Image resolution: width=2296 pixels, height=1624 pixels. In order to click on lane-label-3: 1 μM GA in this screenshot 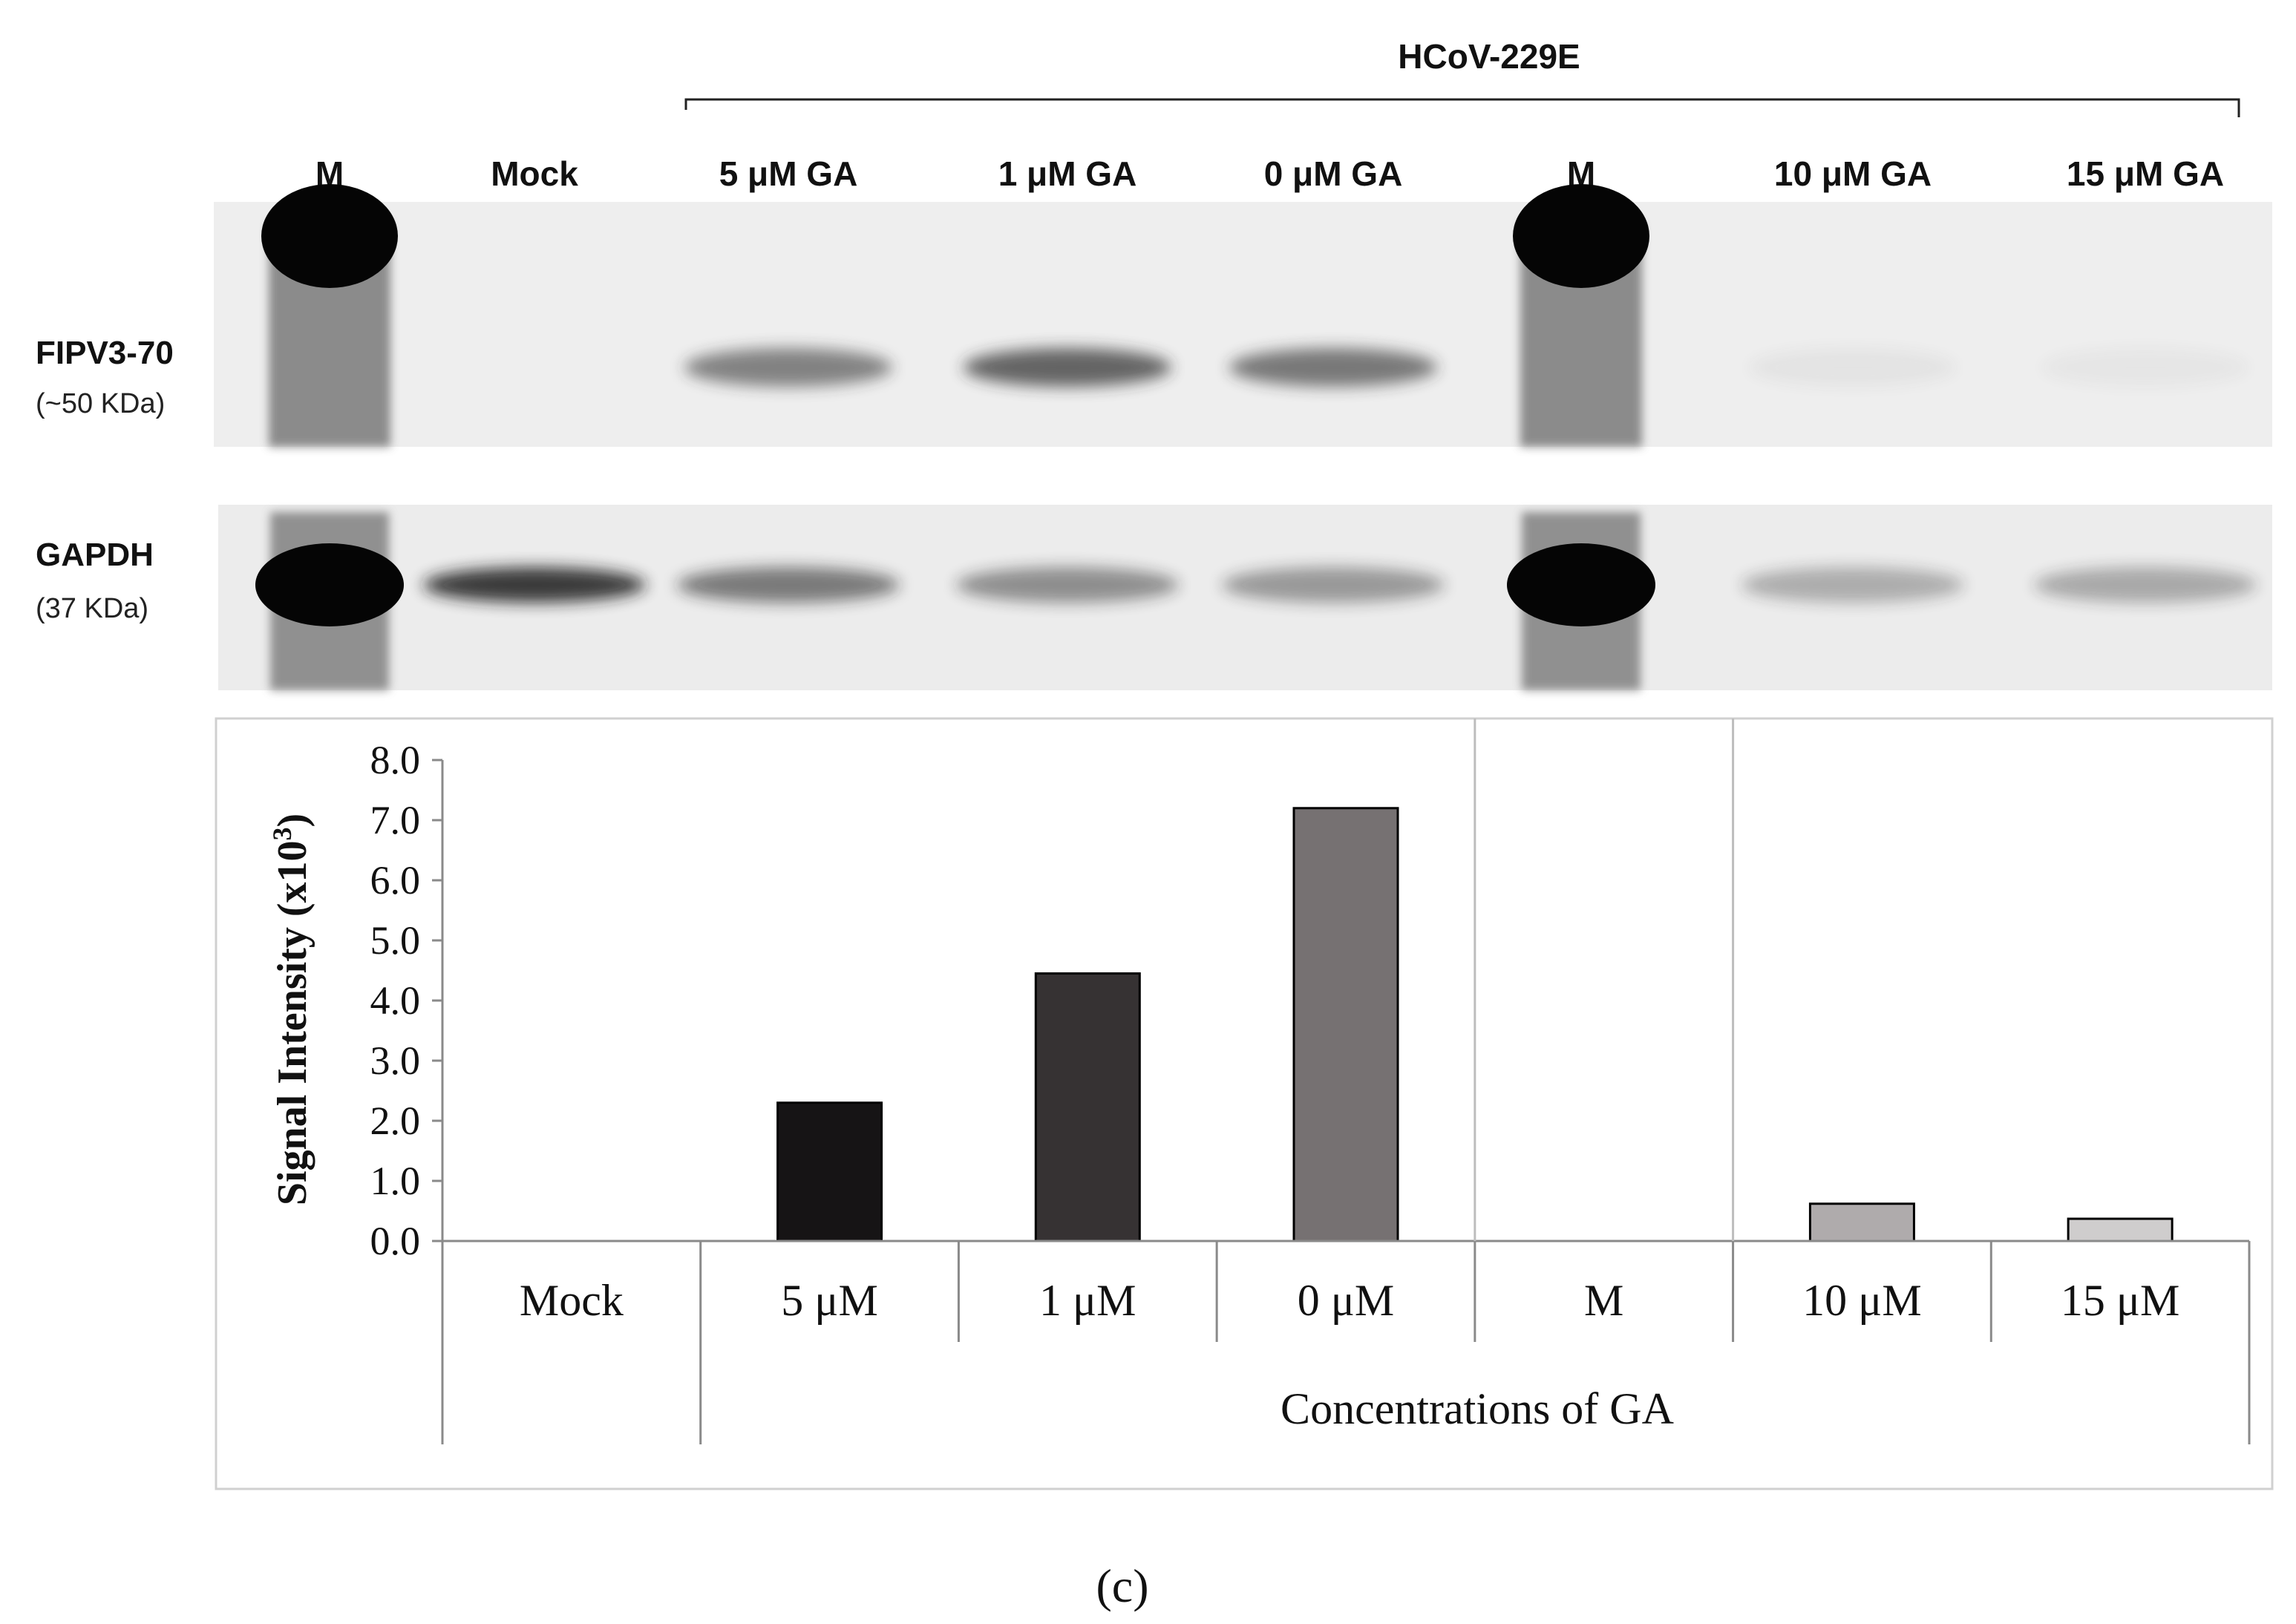, I will do `click(1067, 174)`.